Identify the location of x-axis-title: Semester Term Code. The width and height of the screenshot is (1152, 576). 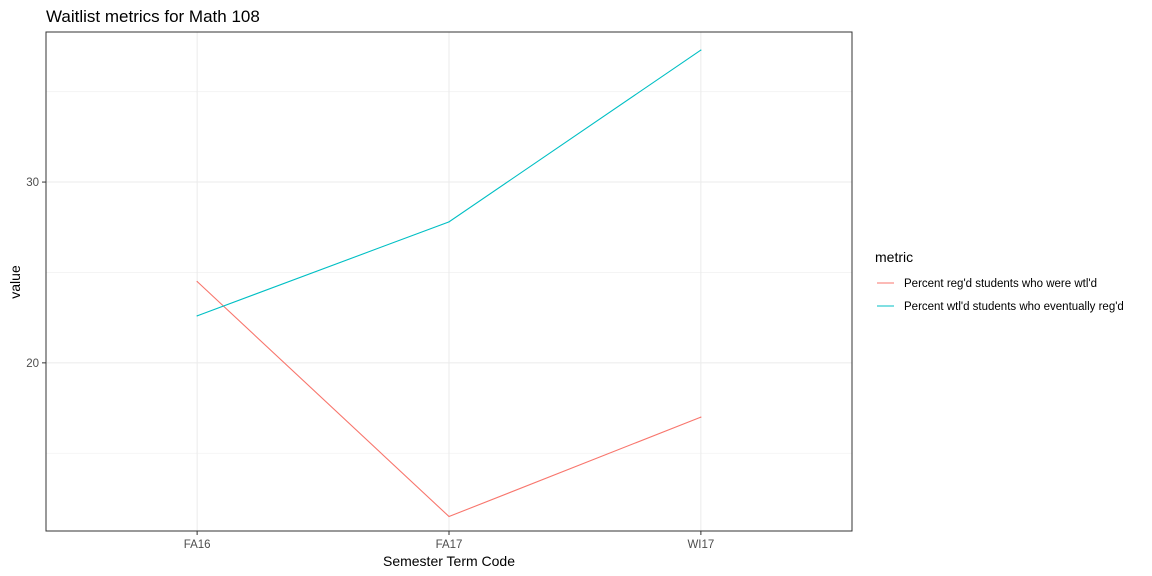
(449, 561).